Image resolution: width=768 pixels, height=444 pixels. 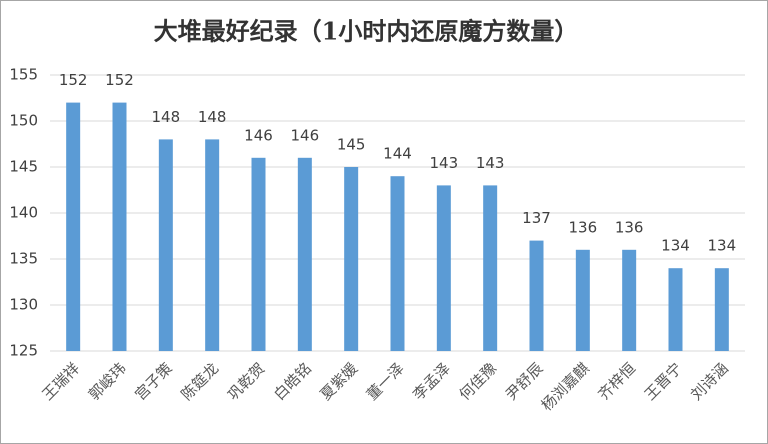 What do you see at coordinates (23, 351) in the screenshot?
I see `y-tick-label: 125` at bounding box center [23, 351].